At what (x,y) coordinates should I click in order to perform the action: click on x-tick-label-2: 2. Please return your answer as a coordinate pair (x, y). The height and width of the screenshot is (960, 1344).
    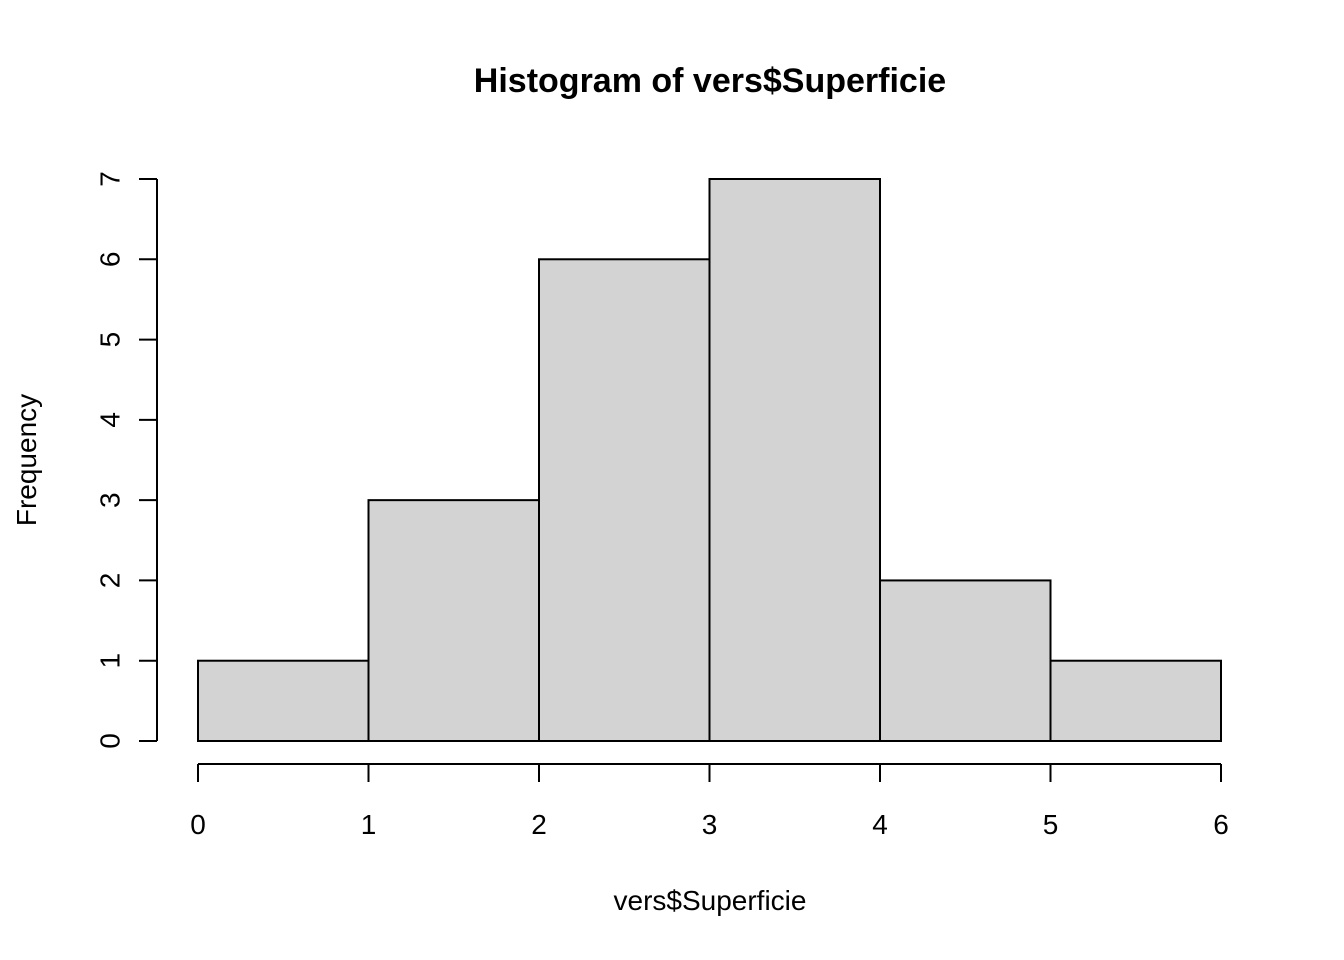
    Looking at the image, I should click on (539, 824).